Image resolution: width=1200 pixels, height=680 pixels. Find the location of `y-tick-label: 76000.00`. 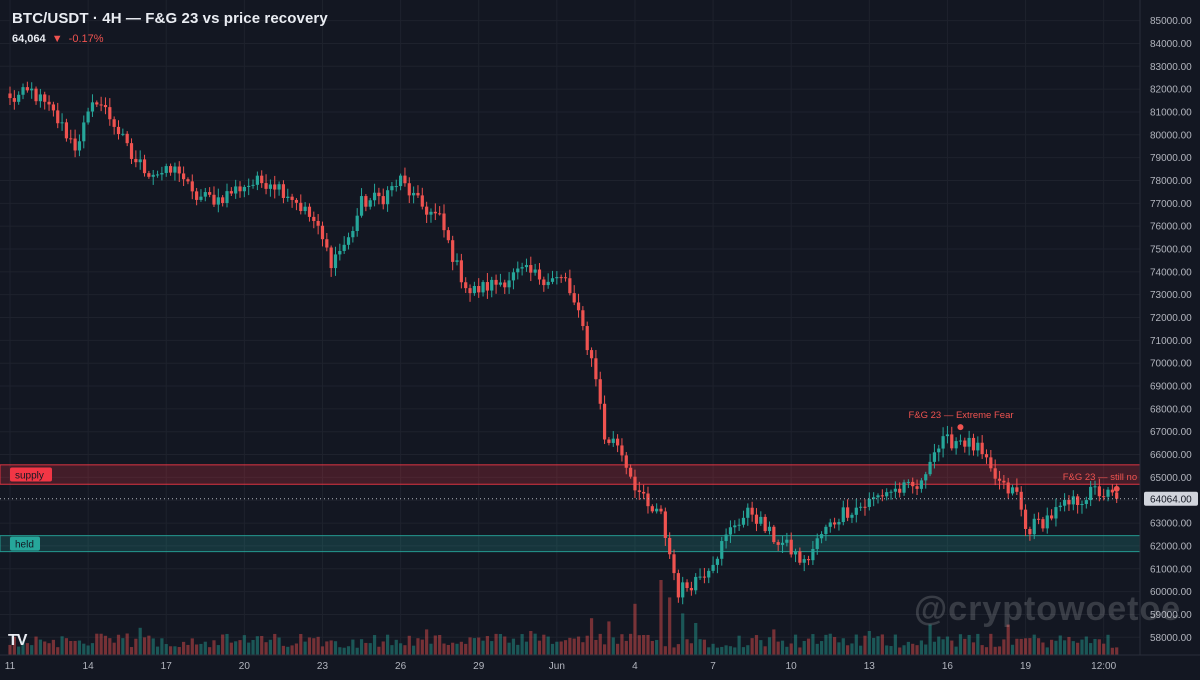

y-tick-label: 76000.00 is located at coordinates (1171, 227).